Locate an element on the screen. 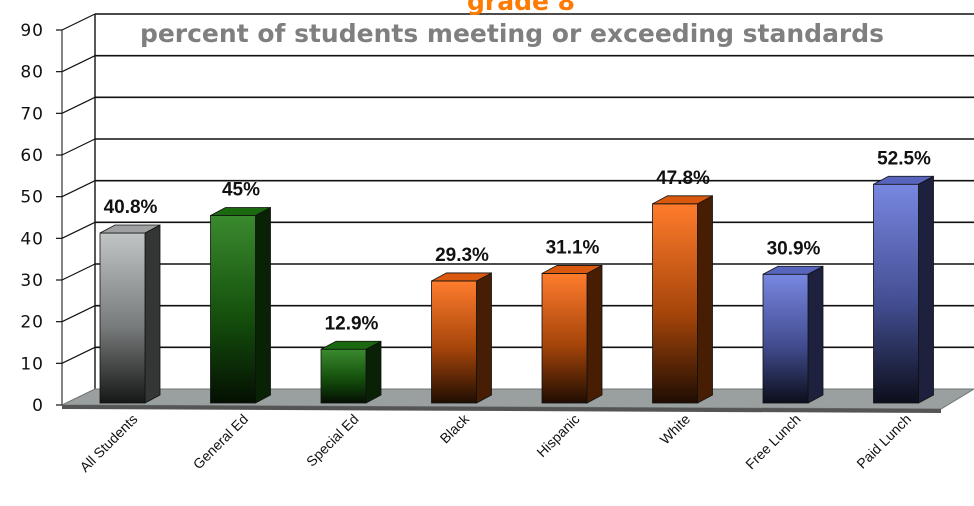  y-tick-label: 20 is located at coordinates (32, 323).